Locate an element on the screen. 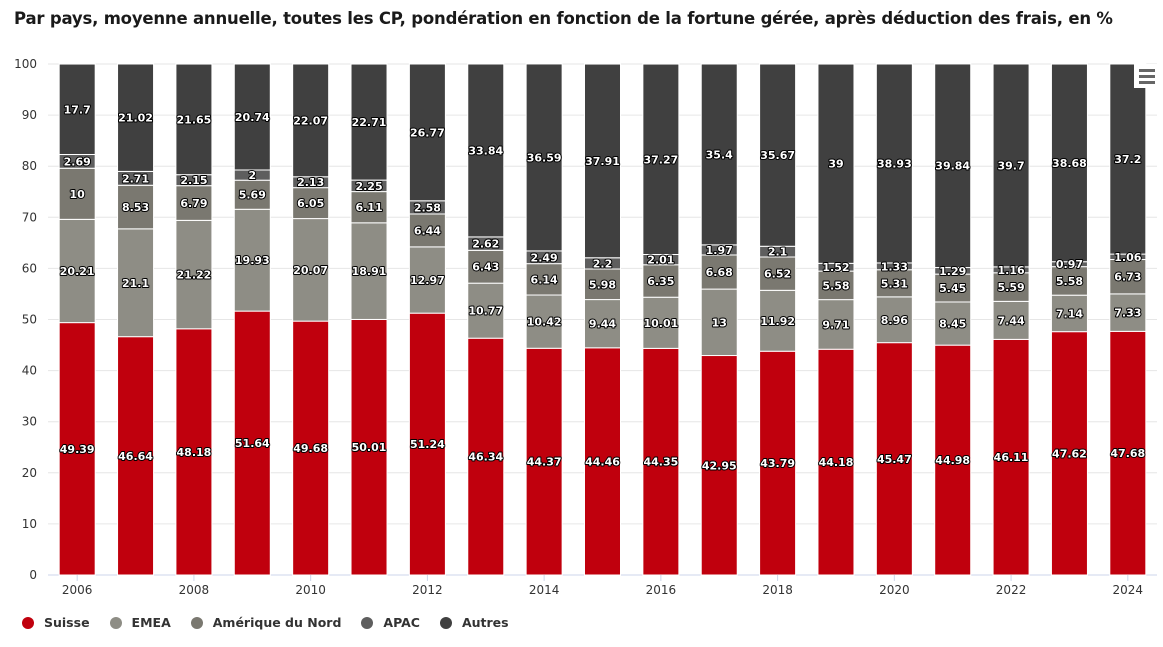 The height and width of the screenshot is (647, 1163). data-label: 22.71 is located at coordinates (369, 122).